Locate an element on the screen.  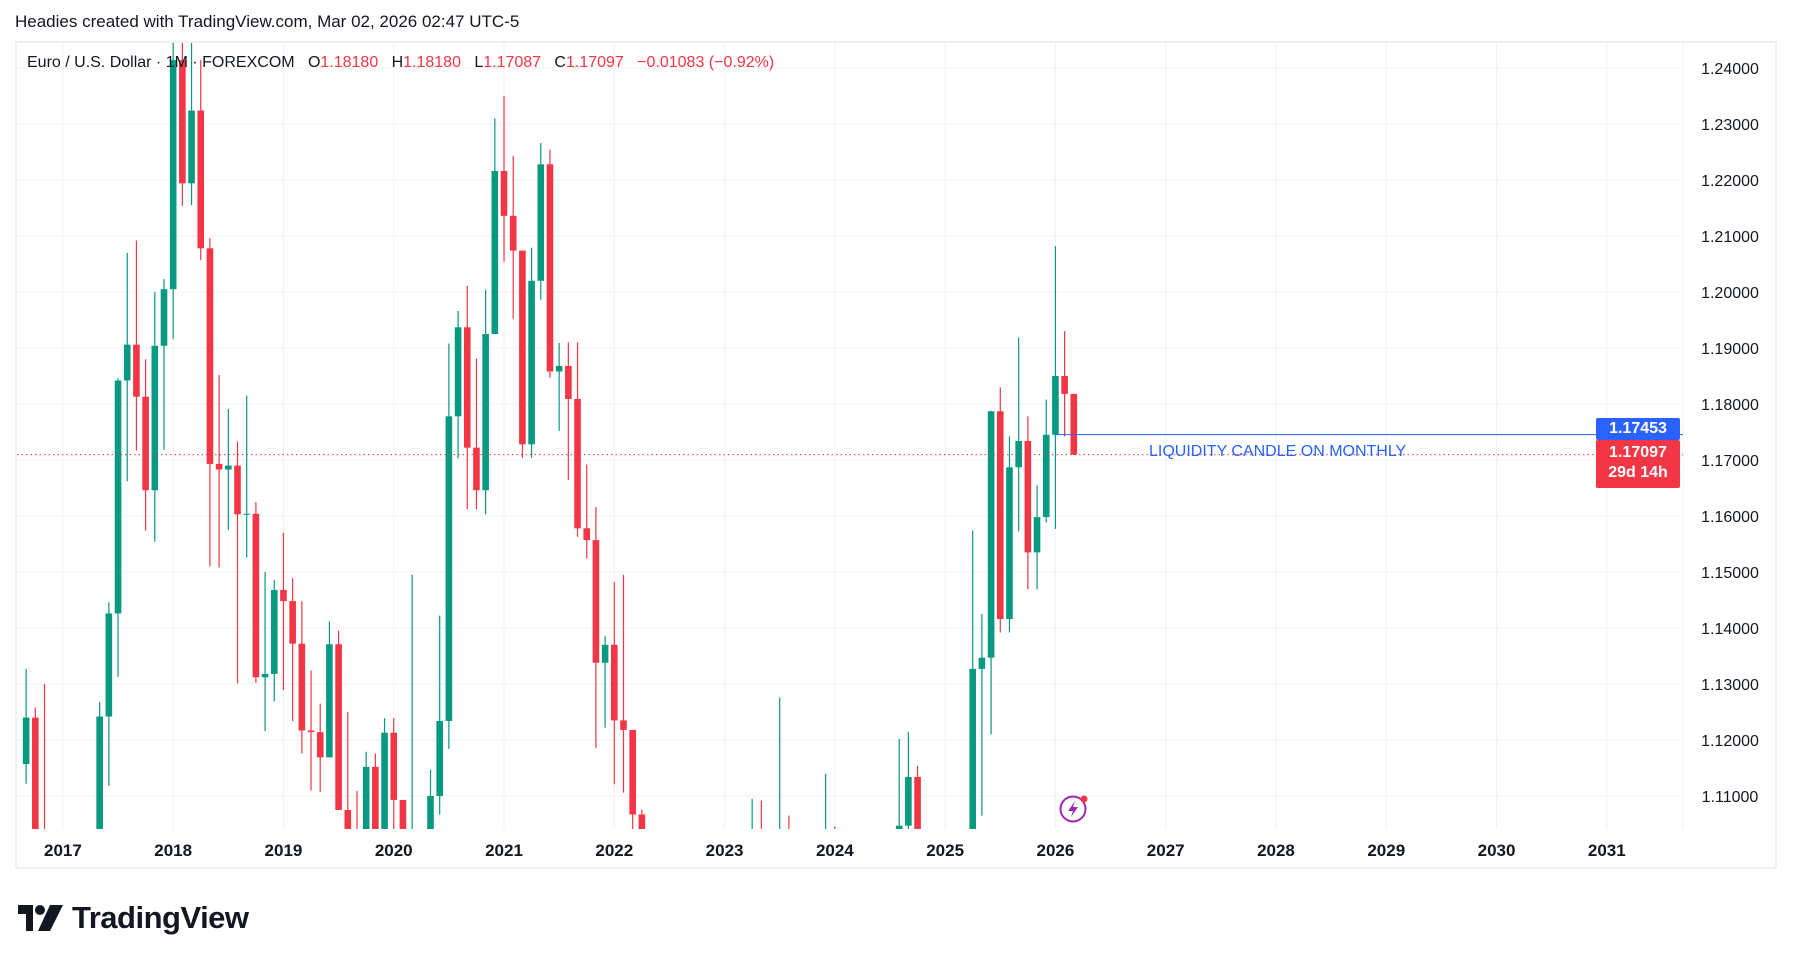
change-value: −0.01083 (−0.92%) is located at coordinates (706, 62).